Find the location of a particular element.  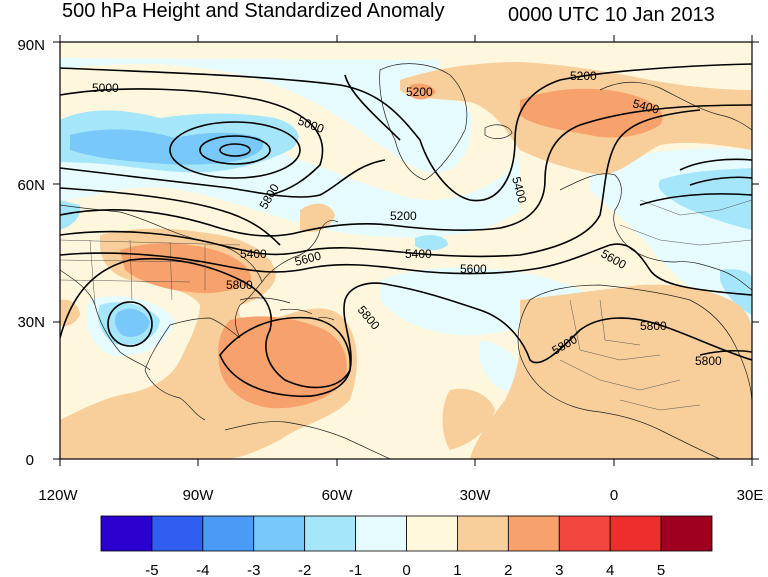

lat-label: 0 is located at coordinates (30, 460).